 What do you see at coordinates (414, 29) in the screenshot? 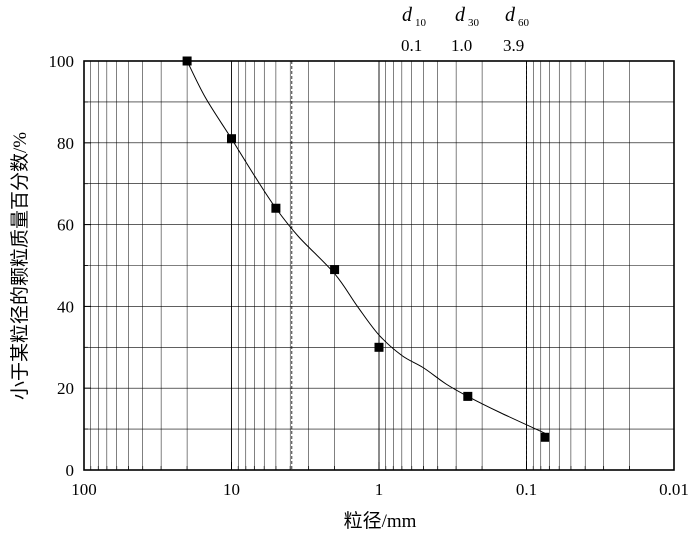
I see `annotation-d10: d 10 0.1` at bounding box center [414, 29].